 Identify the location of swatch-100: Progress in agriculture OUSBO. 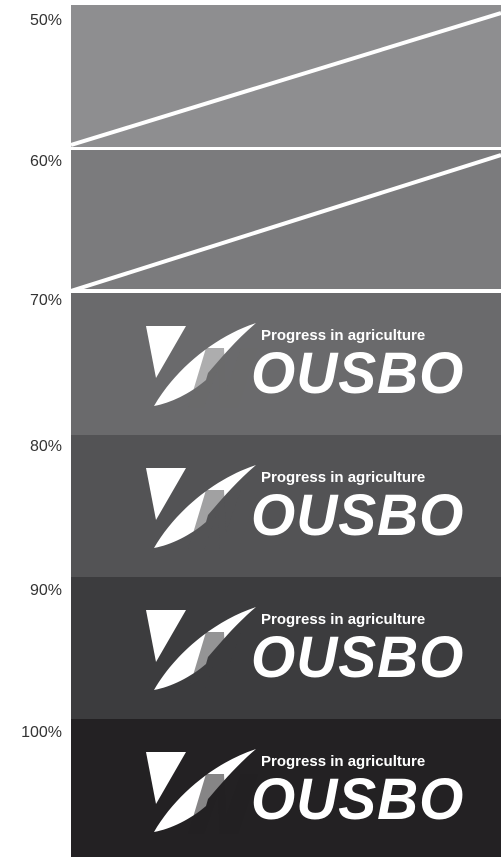
(286, 788).